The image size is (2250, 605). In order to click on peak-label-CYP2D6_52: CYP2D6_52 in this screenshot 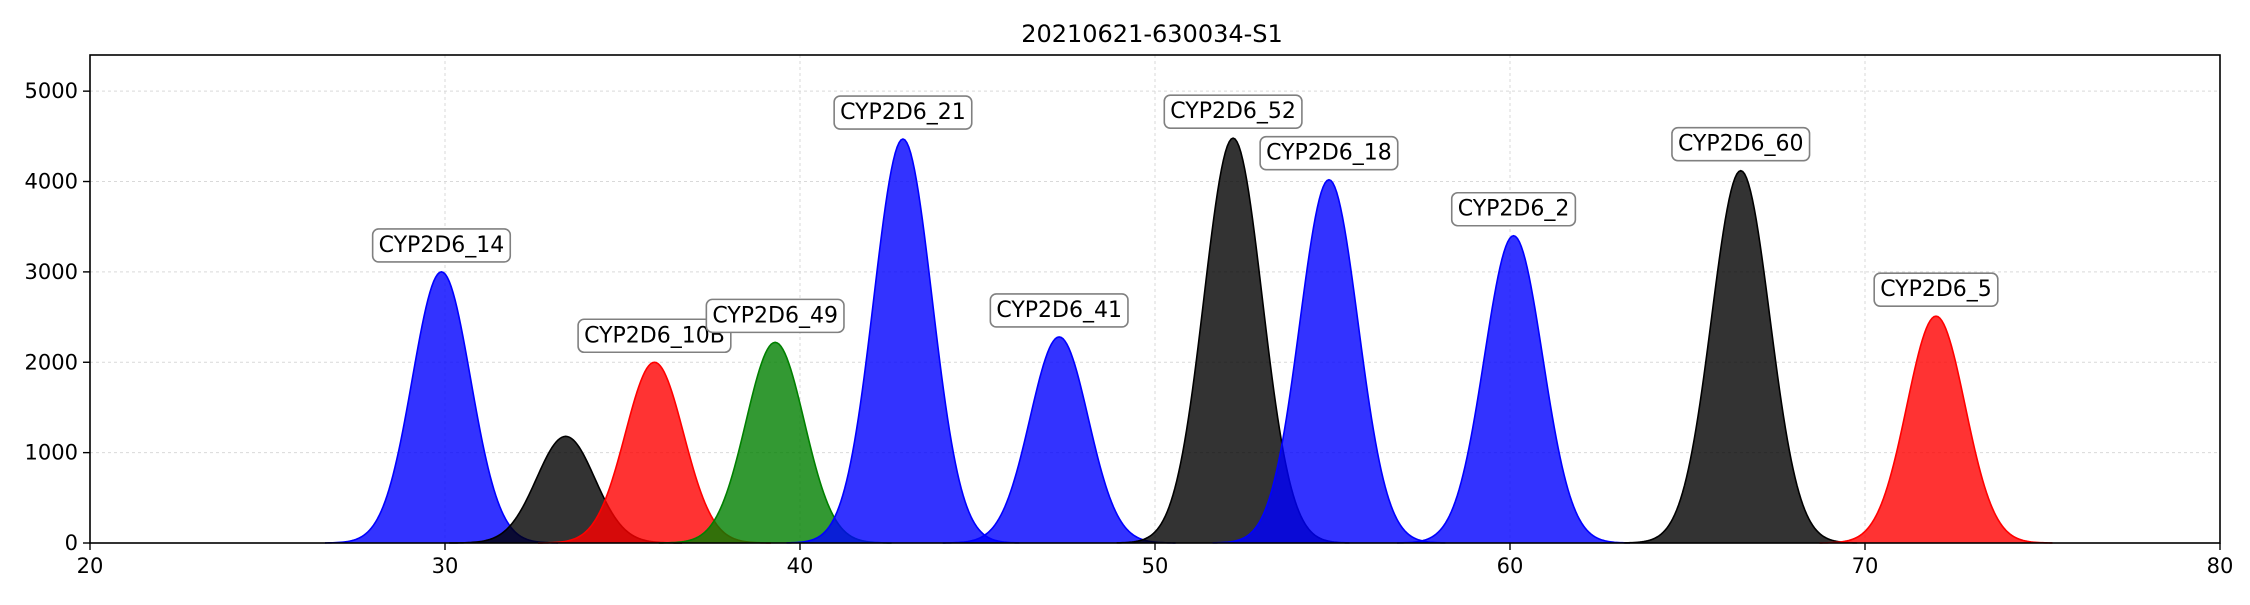, I will do `click(1233, 111)`.